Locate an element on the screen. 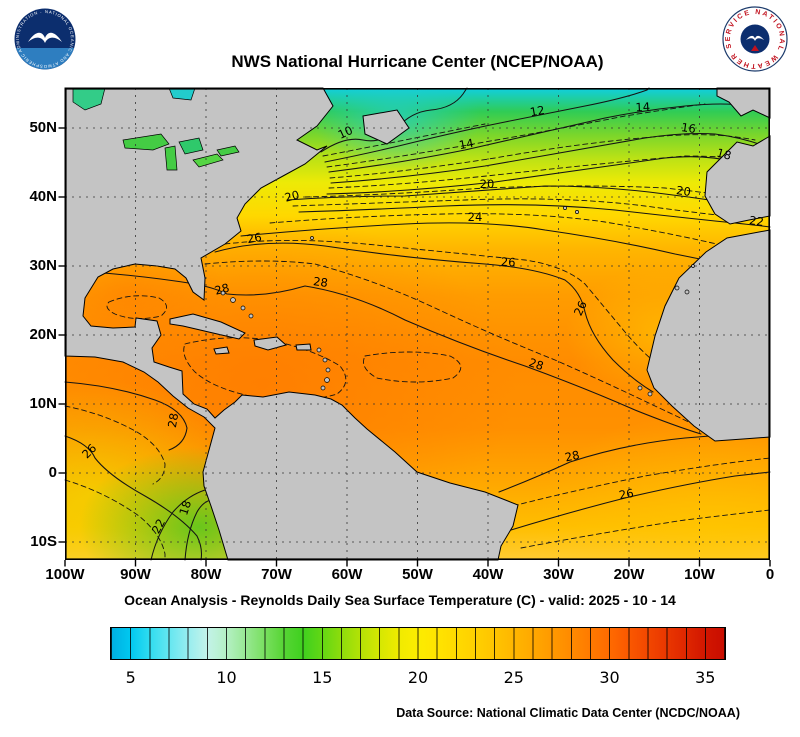  colorbar-tick-label: 25 is located at coordinates (513, 677).